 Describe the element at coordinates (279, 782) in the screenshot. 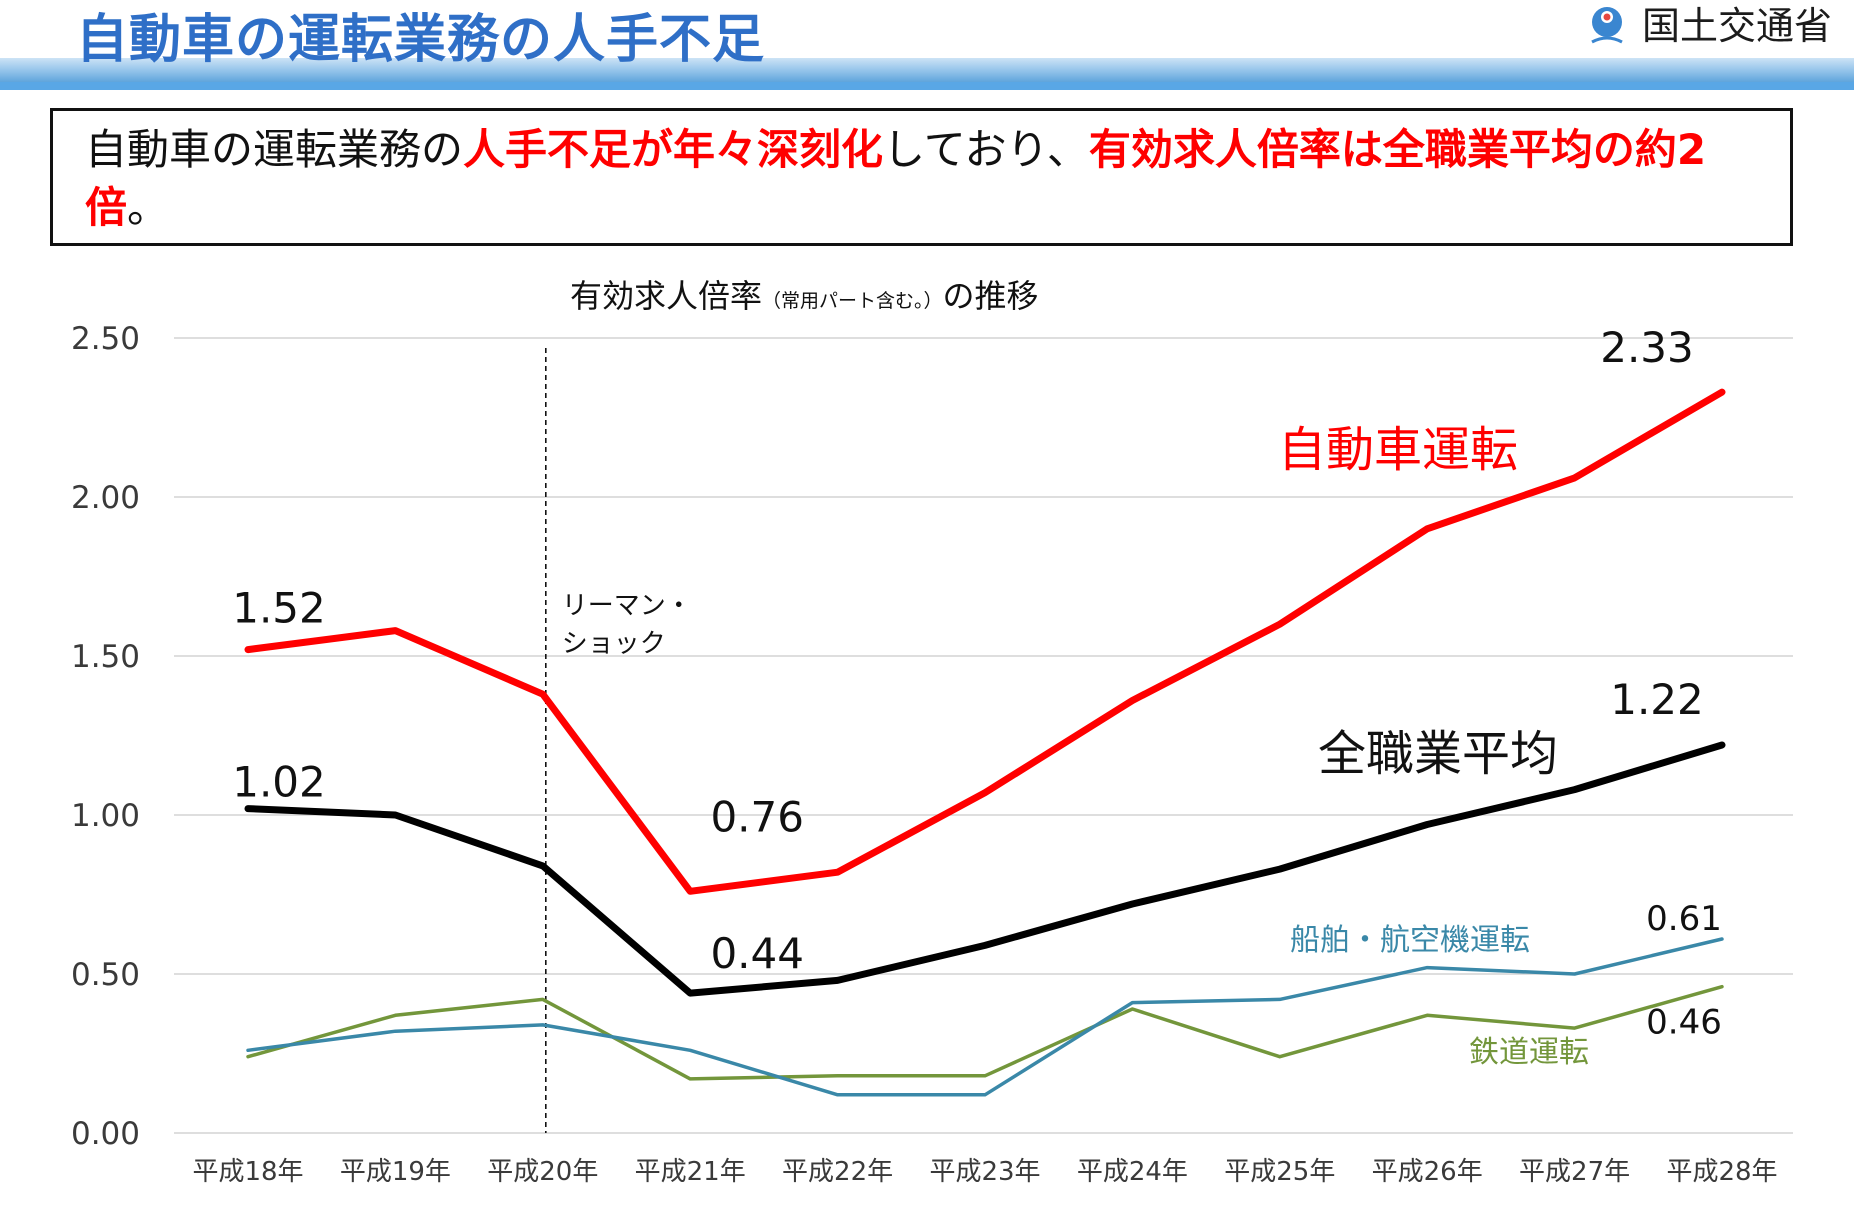

I see `data-label-all-start: 1.02` at that location.